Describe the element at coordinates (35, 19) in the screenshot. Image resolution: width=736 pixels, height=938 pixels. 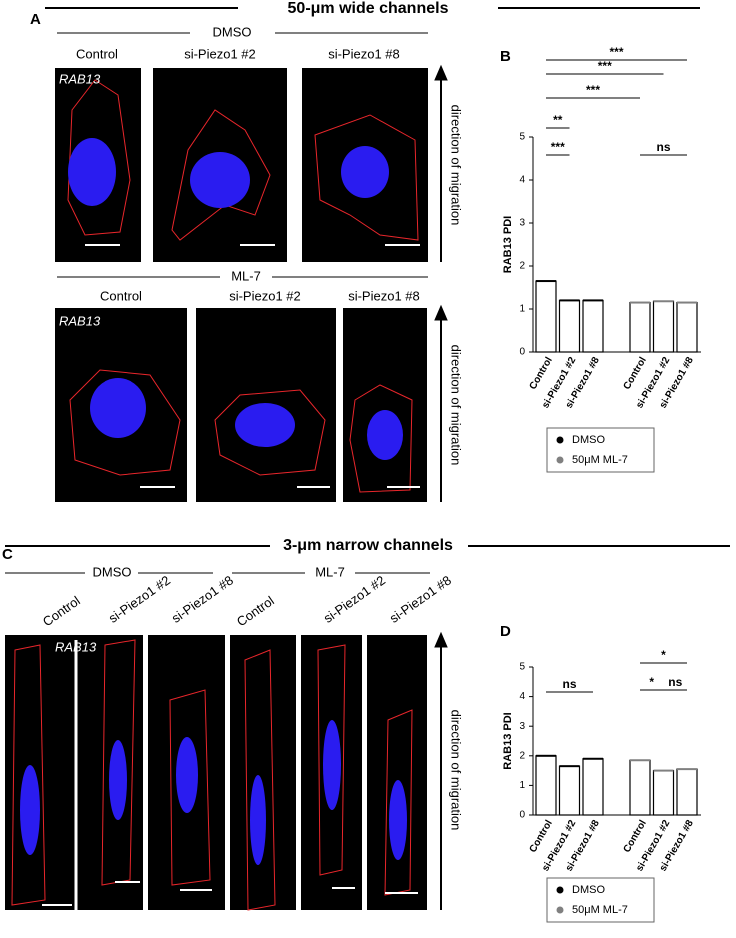
I see `panel-label: A` at that location.